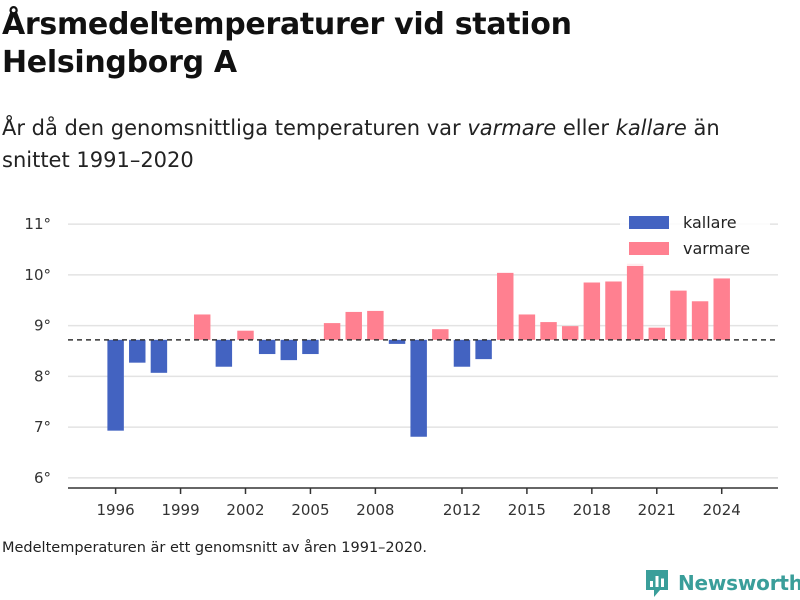 This screenshot has width=800, height=600. What do you see at coordinates (700, 320) in the screenshot?
I see `bar-2023` at bounding box center [700, 320].